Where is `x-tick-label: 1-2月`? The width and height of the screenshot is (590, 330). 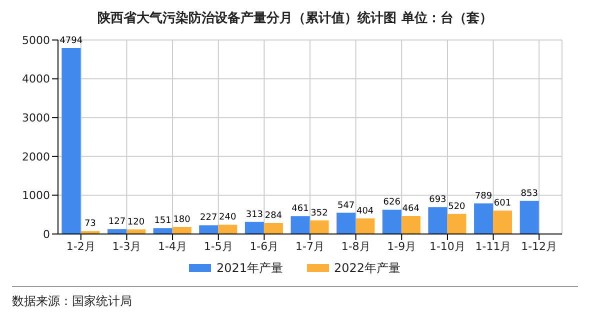 x-tick-label: 1-2月 is located at coordinates (81, 246).